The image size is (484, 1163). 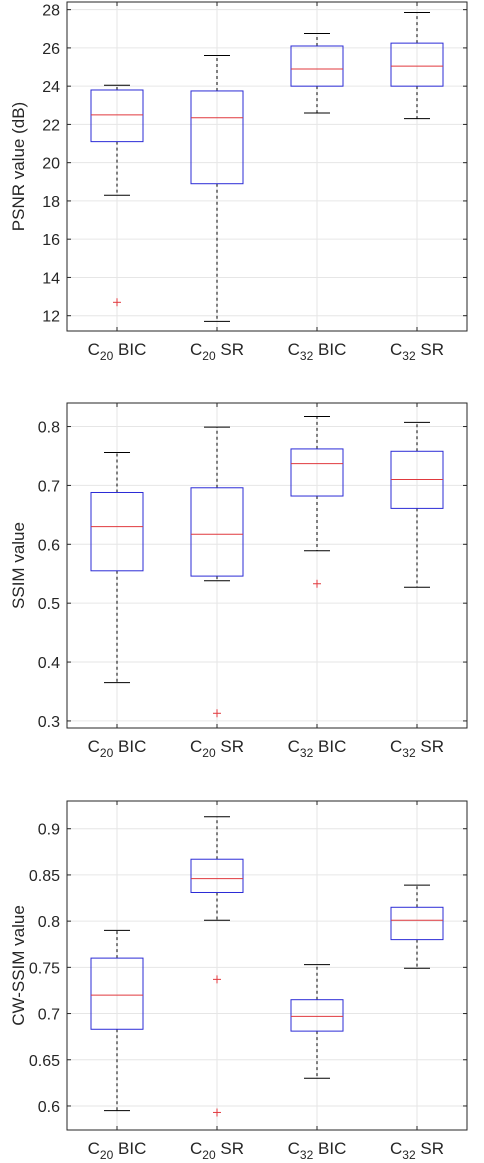 I want to click on y-tick-label: 0.65, so click(x=44, y=1061).